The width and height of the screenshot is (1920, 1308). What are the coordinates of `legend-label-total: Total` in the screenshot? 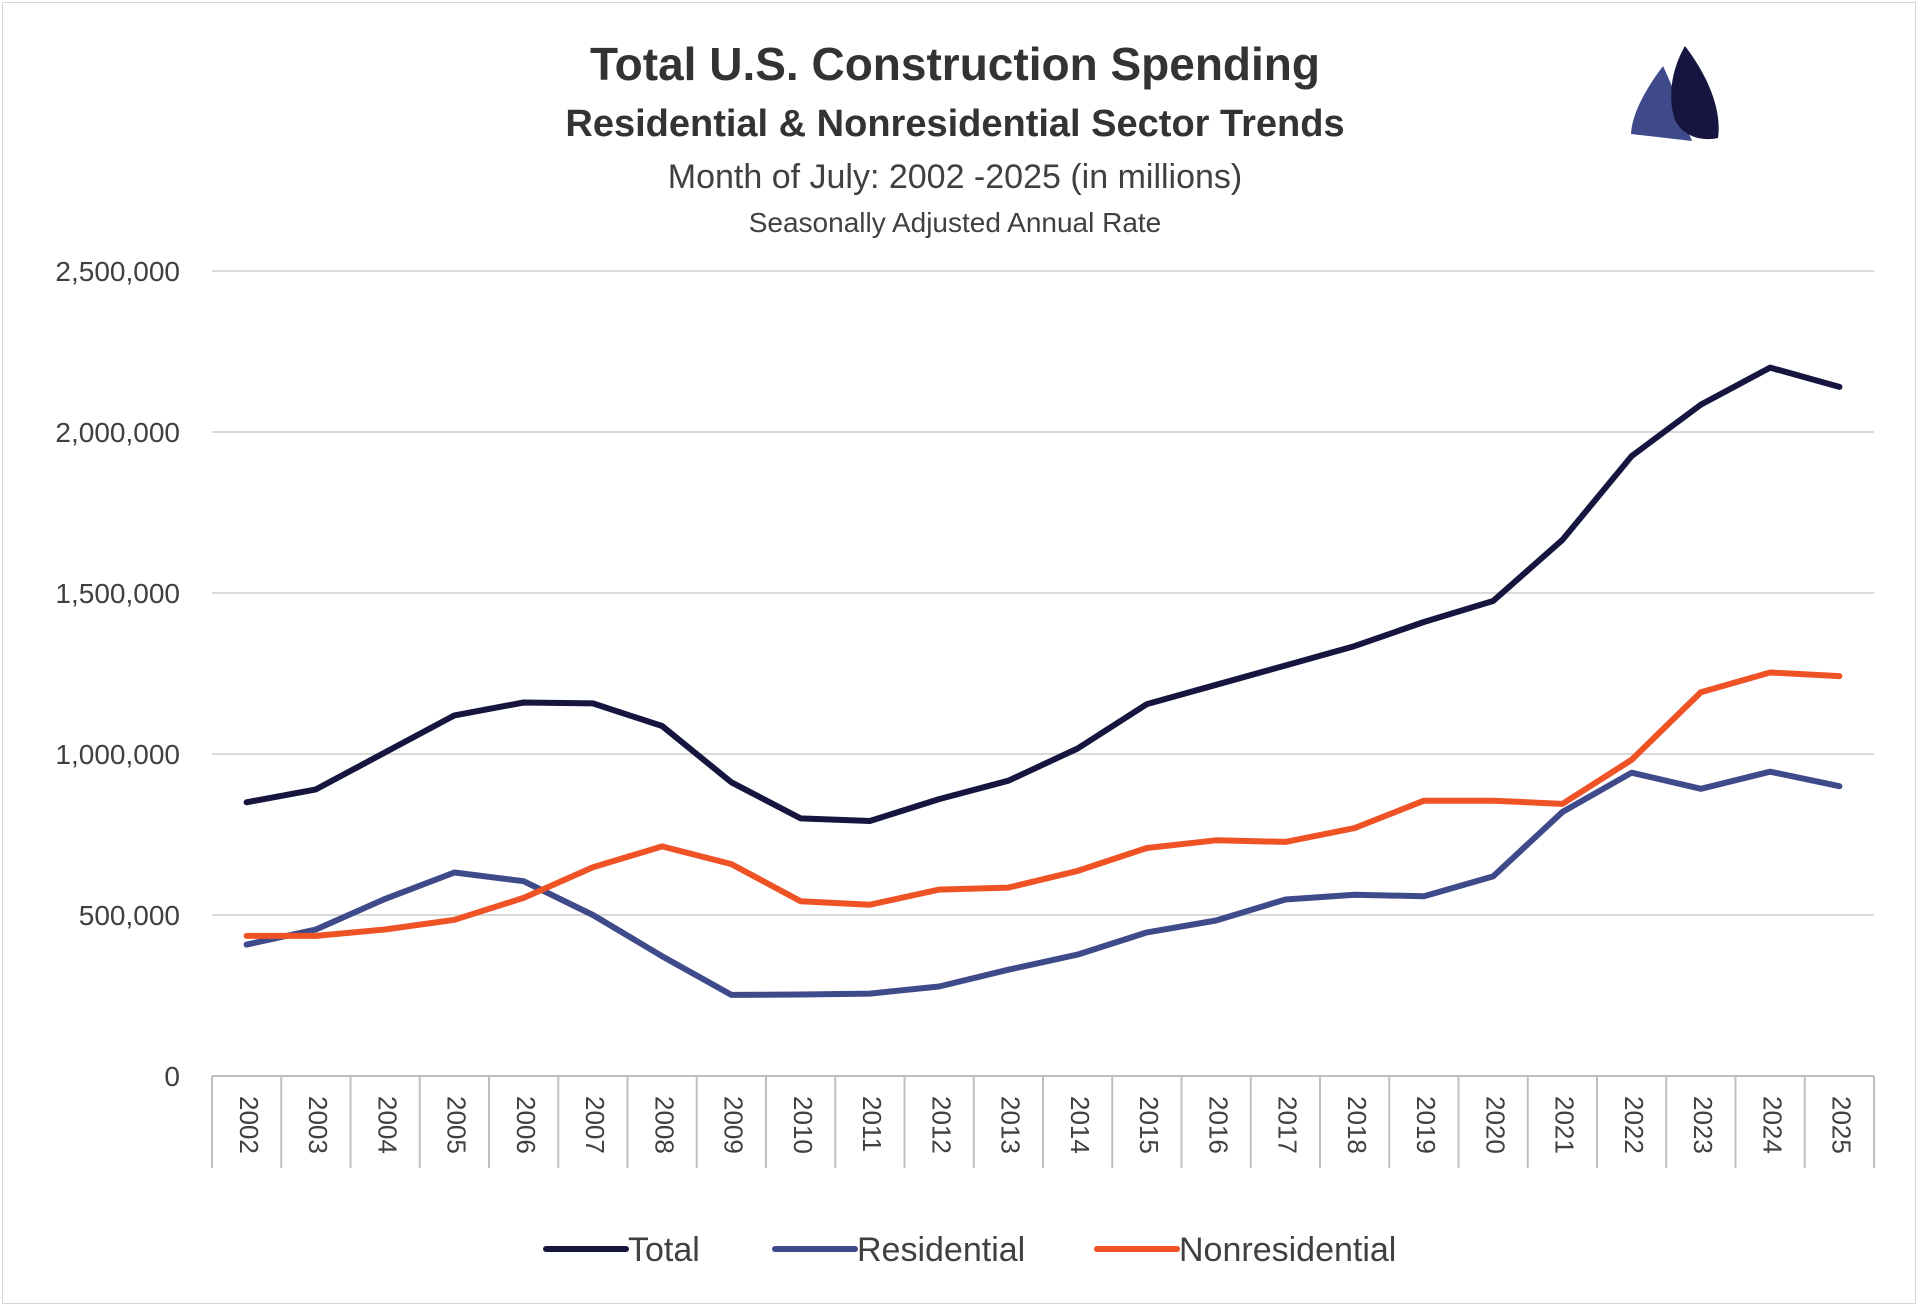 It's located at (664, 1250).